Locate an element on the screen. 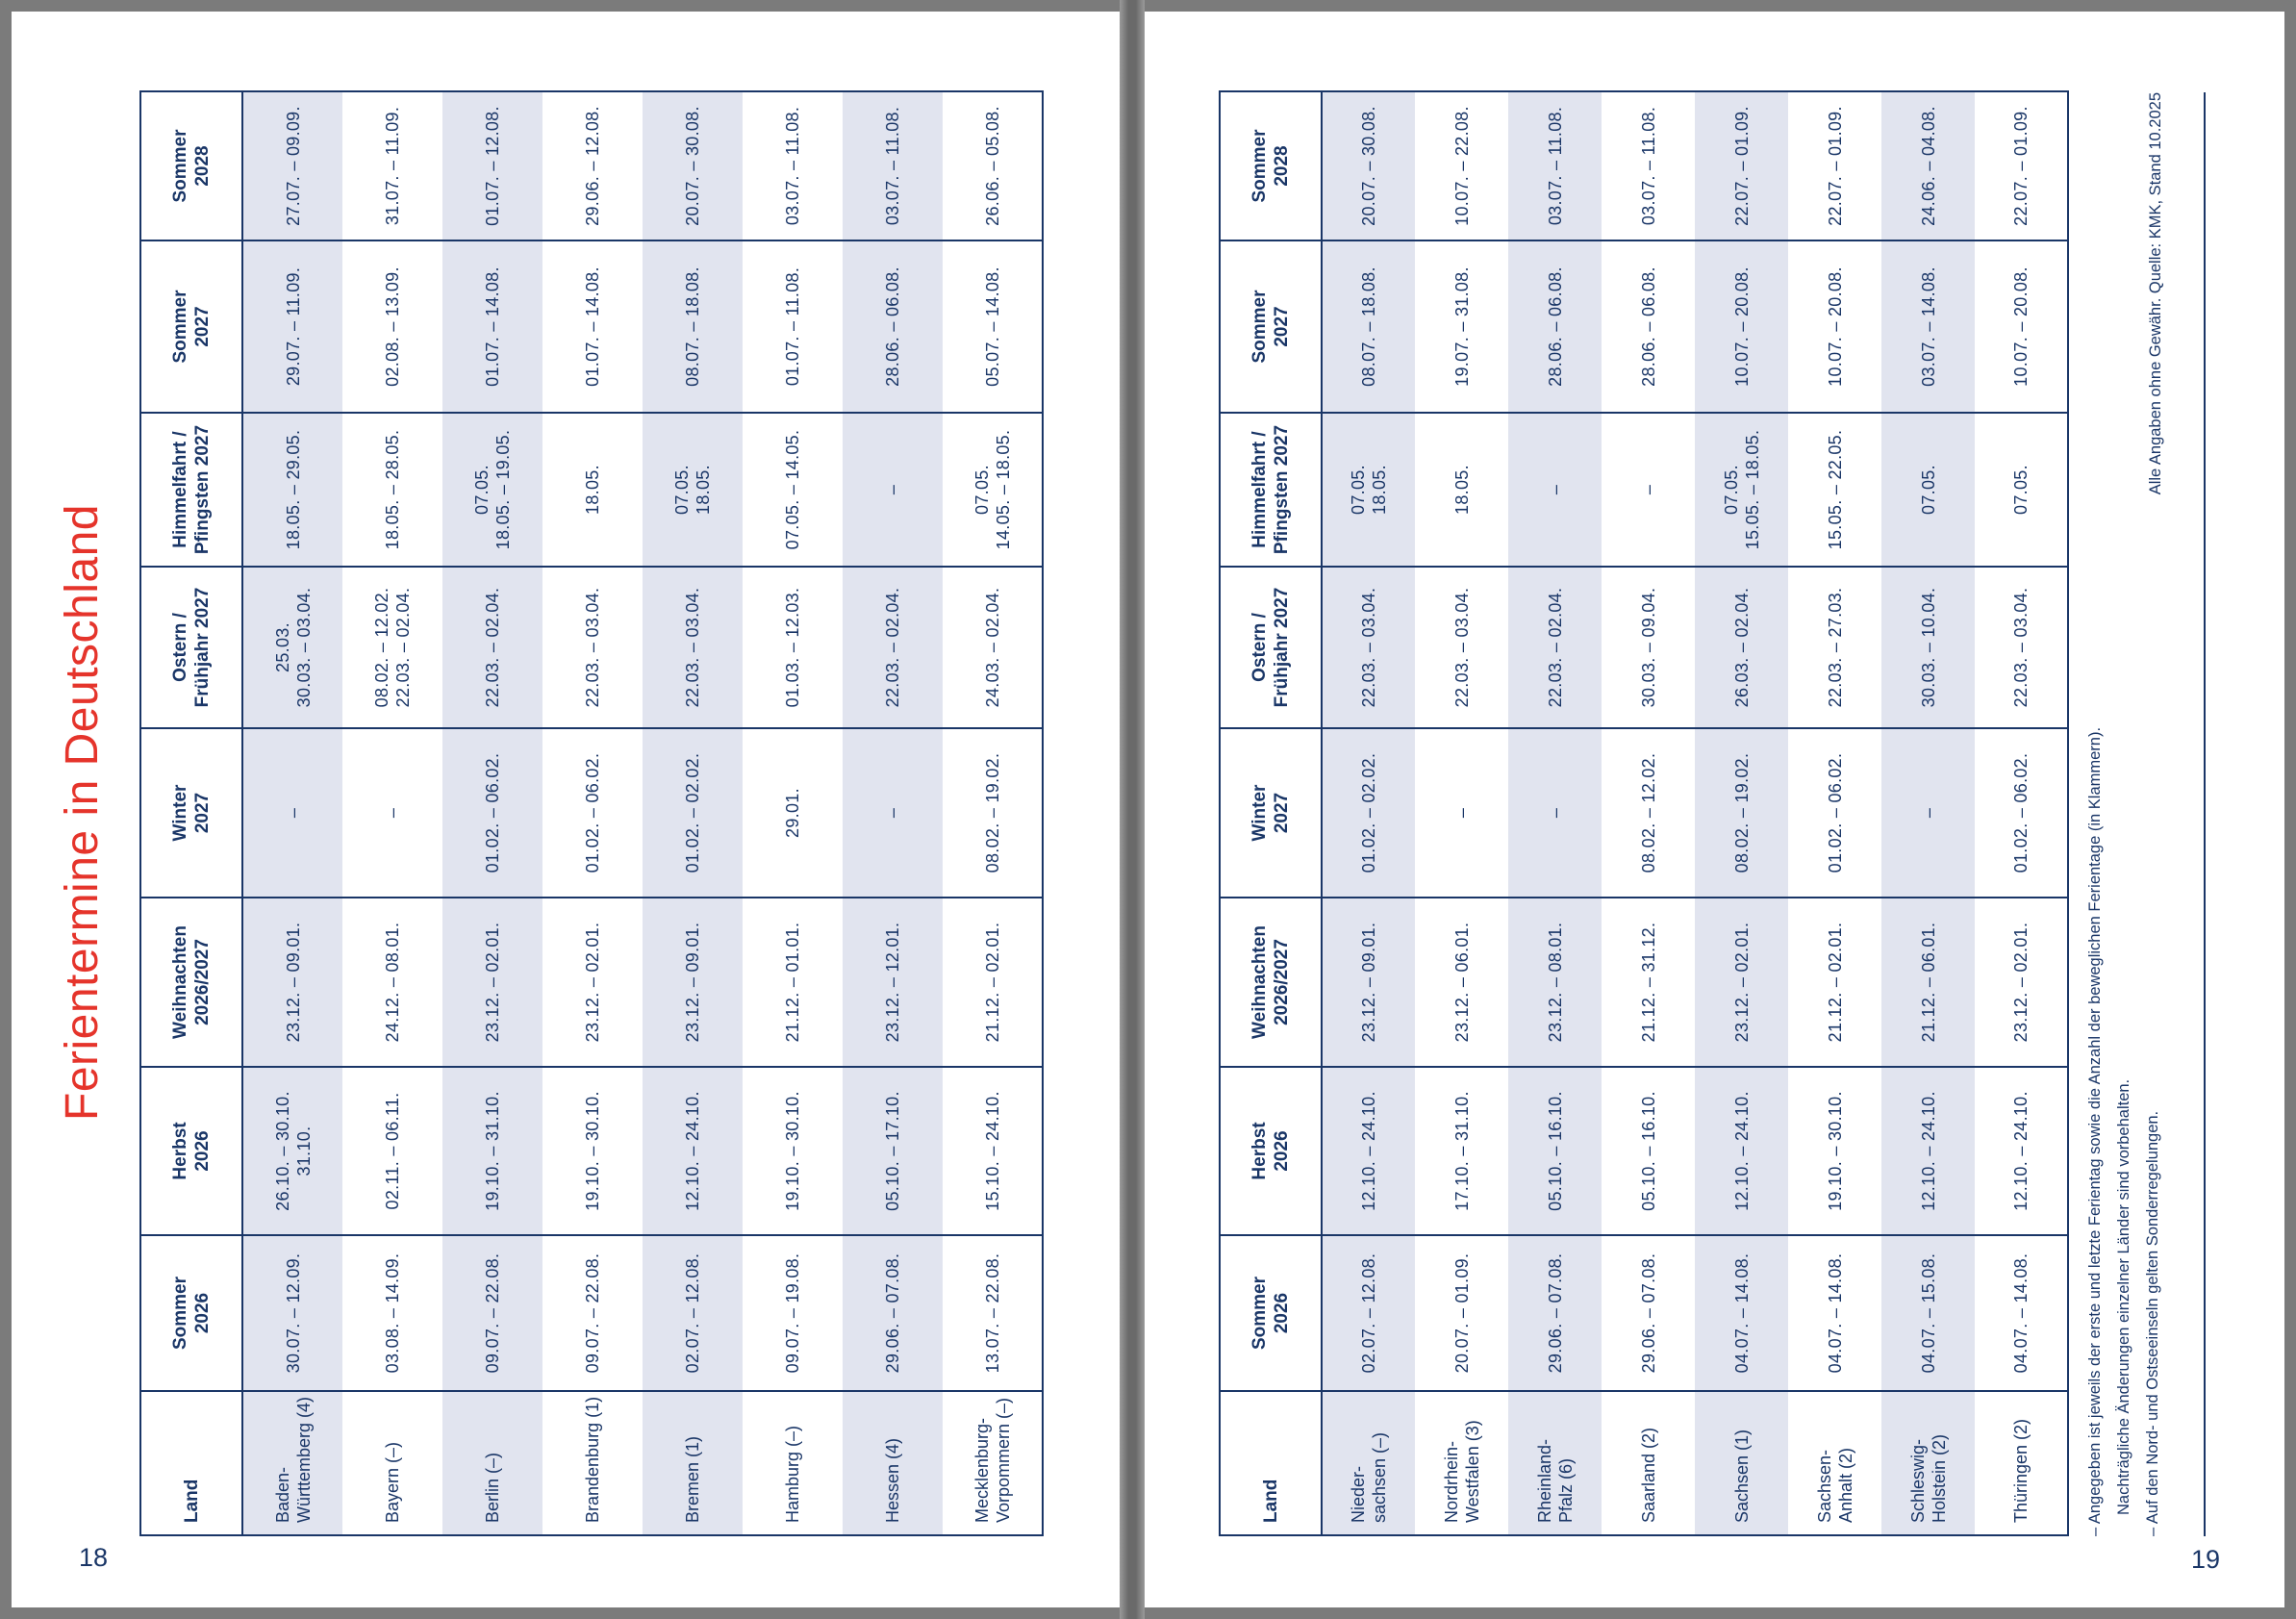 This screenshot has height=1619, width=2296. holiday-date-cell: 10.07. – 22.08. is located at coordinates (1461, 165).